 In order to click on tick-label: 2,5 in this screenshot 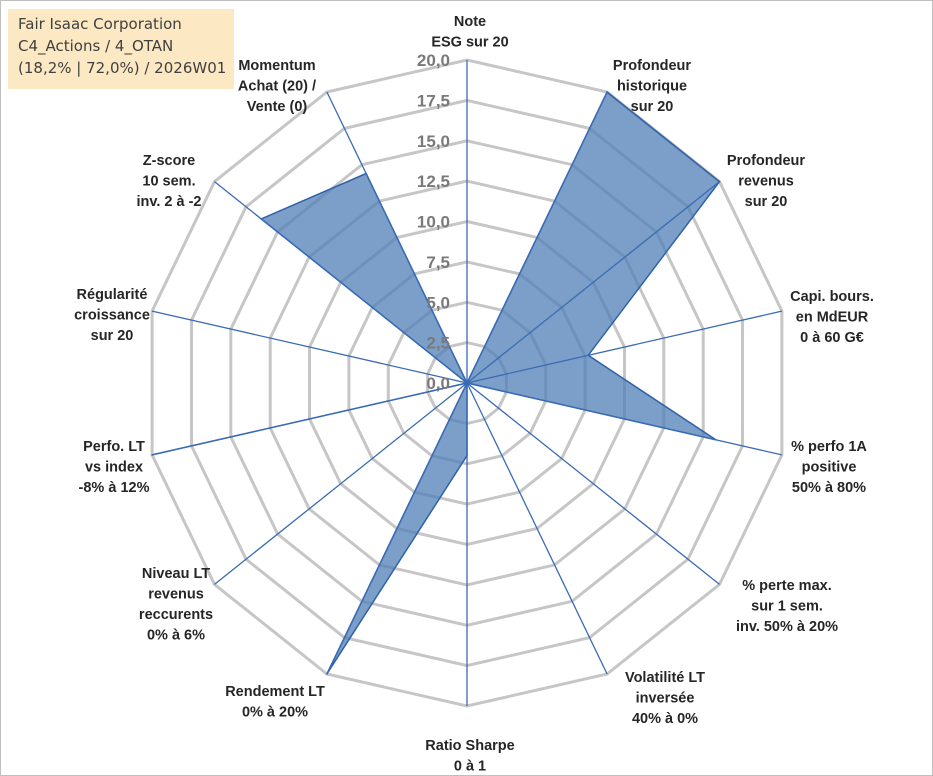, I will do `click(438, 343)`.